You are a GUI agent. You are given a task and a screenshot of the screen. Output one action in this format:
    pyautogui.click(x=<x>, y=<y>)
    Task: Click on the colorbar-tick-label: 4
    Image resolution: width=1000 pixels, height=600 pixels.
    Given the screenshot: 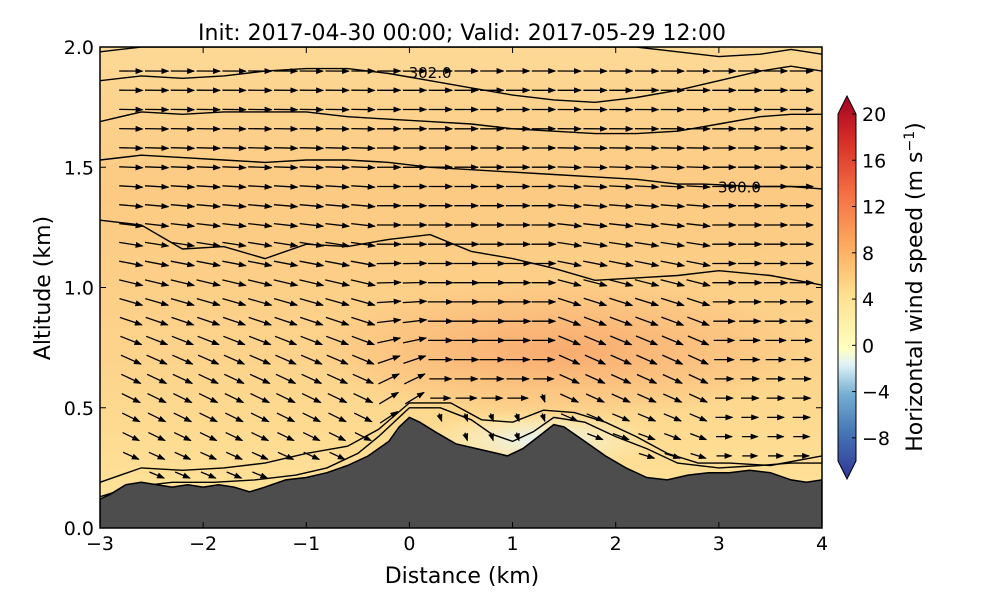 What is the action you would take?
    pyautogui.click(x=868, y=300)
    